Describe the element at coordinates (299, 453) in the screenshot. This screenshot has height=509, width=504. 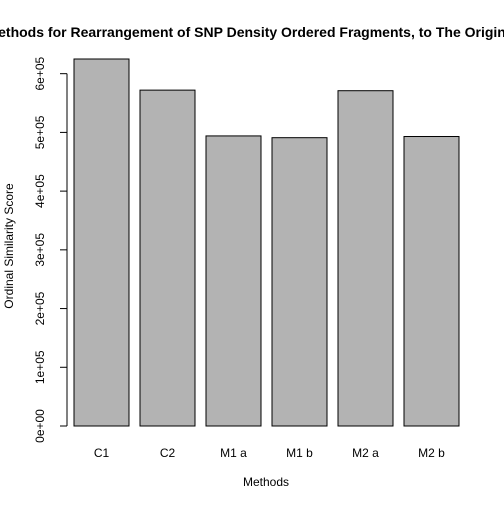
I see `x-tick-label-m1-b: M1 b` at that location.